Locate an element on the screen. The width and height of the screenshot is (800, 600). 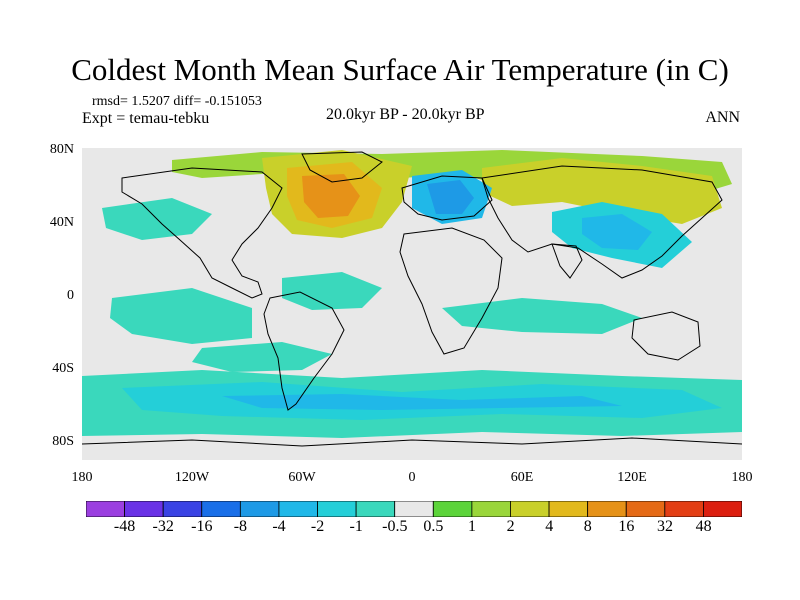
lon-label: 120W is located at coordinates (192, 477).